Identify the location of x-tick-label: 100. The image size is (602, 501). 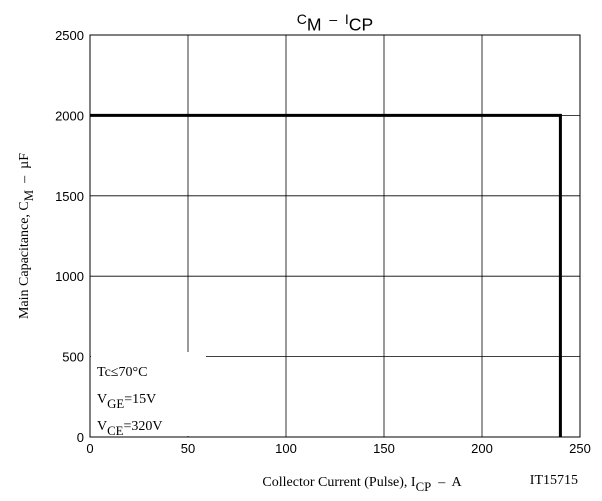
(286, 448).